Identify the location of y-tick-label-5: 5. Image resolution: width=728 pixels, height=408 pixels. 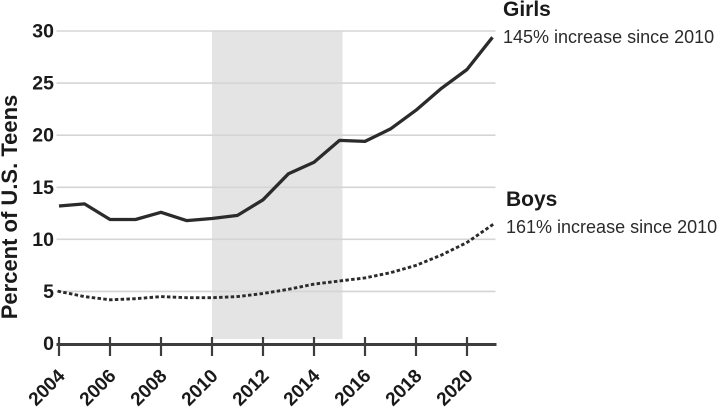
(48, 292).